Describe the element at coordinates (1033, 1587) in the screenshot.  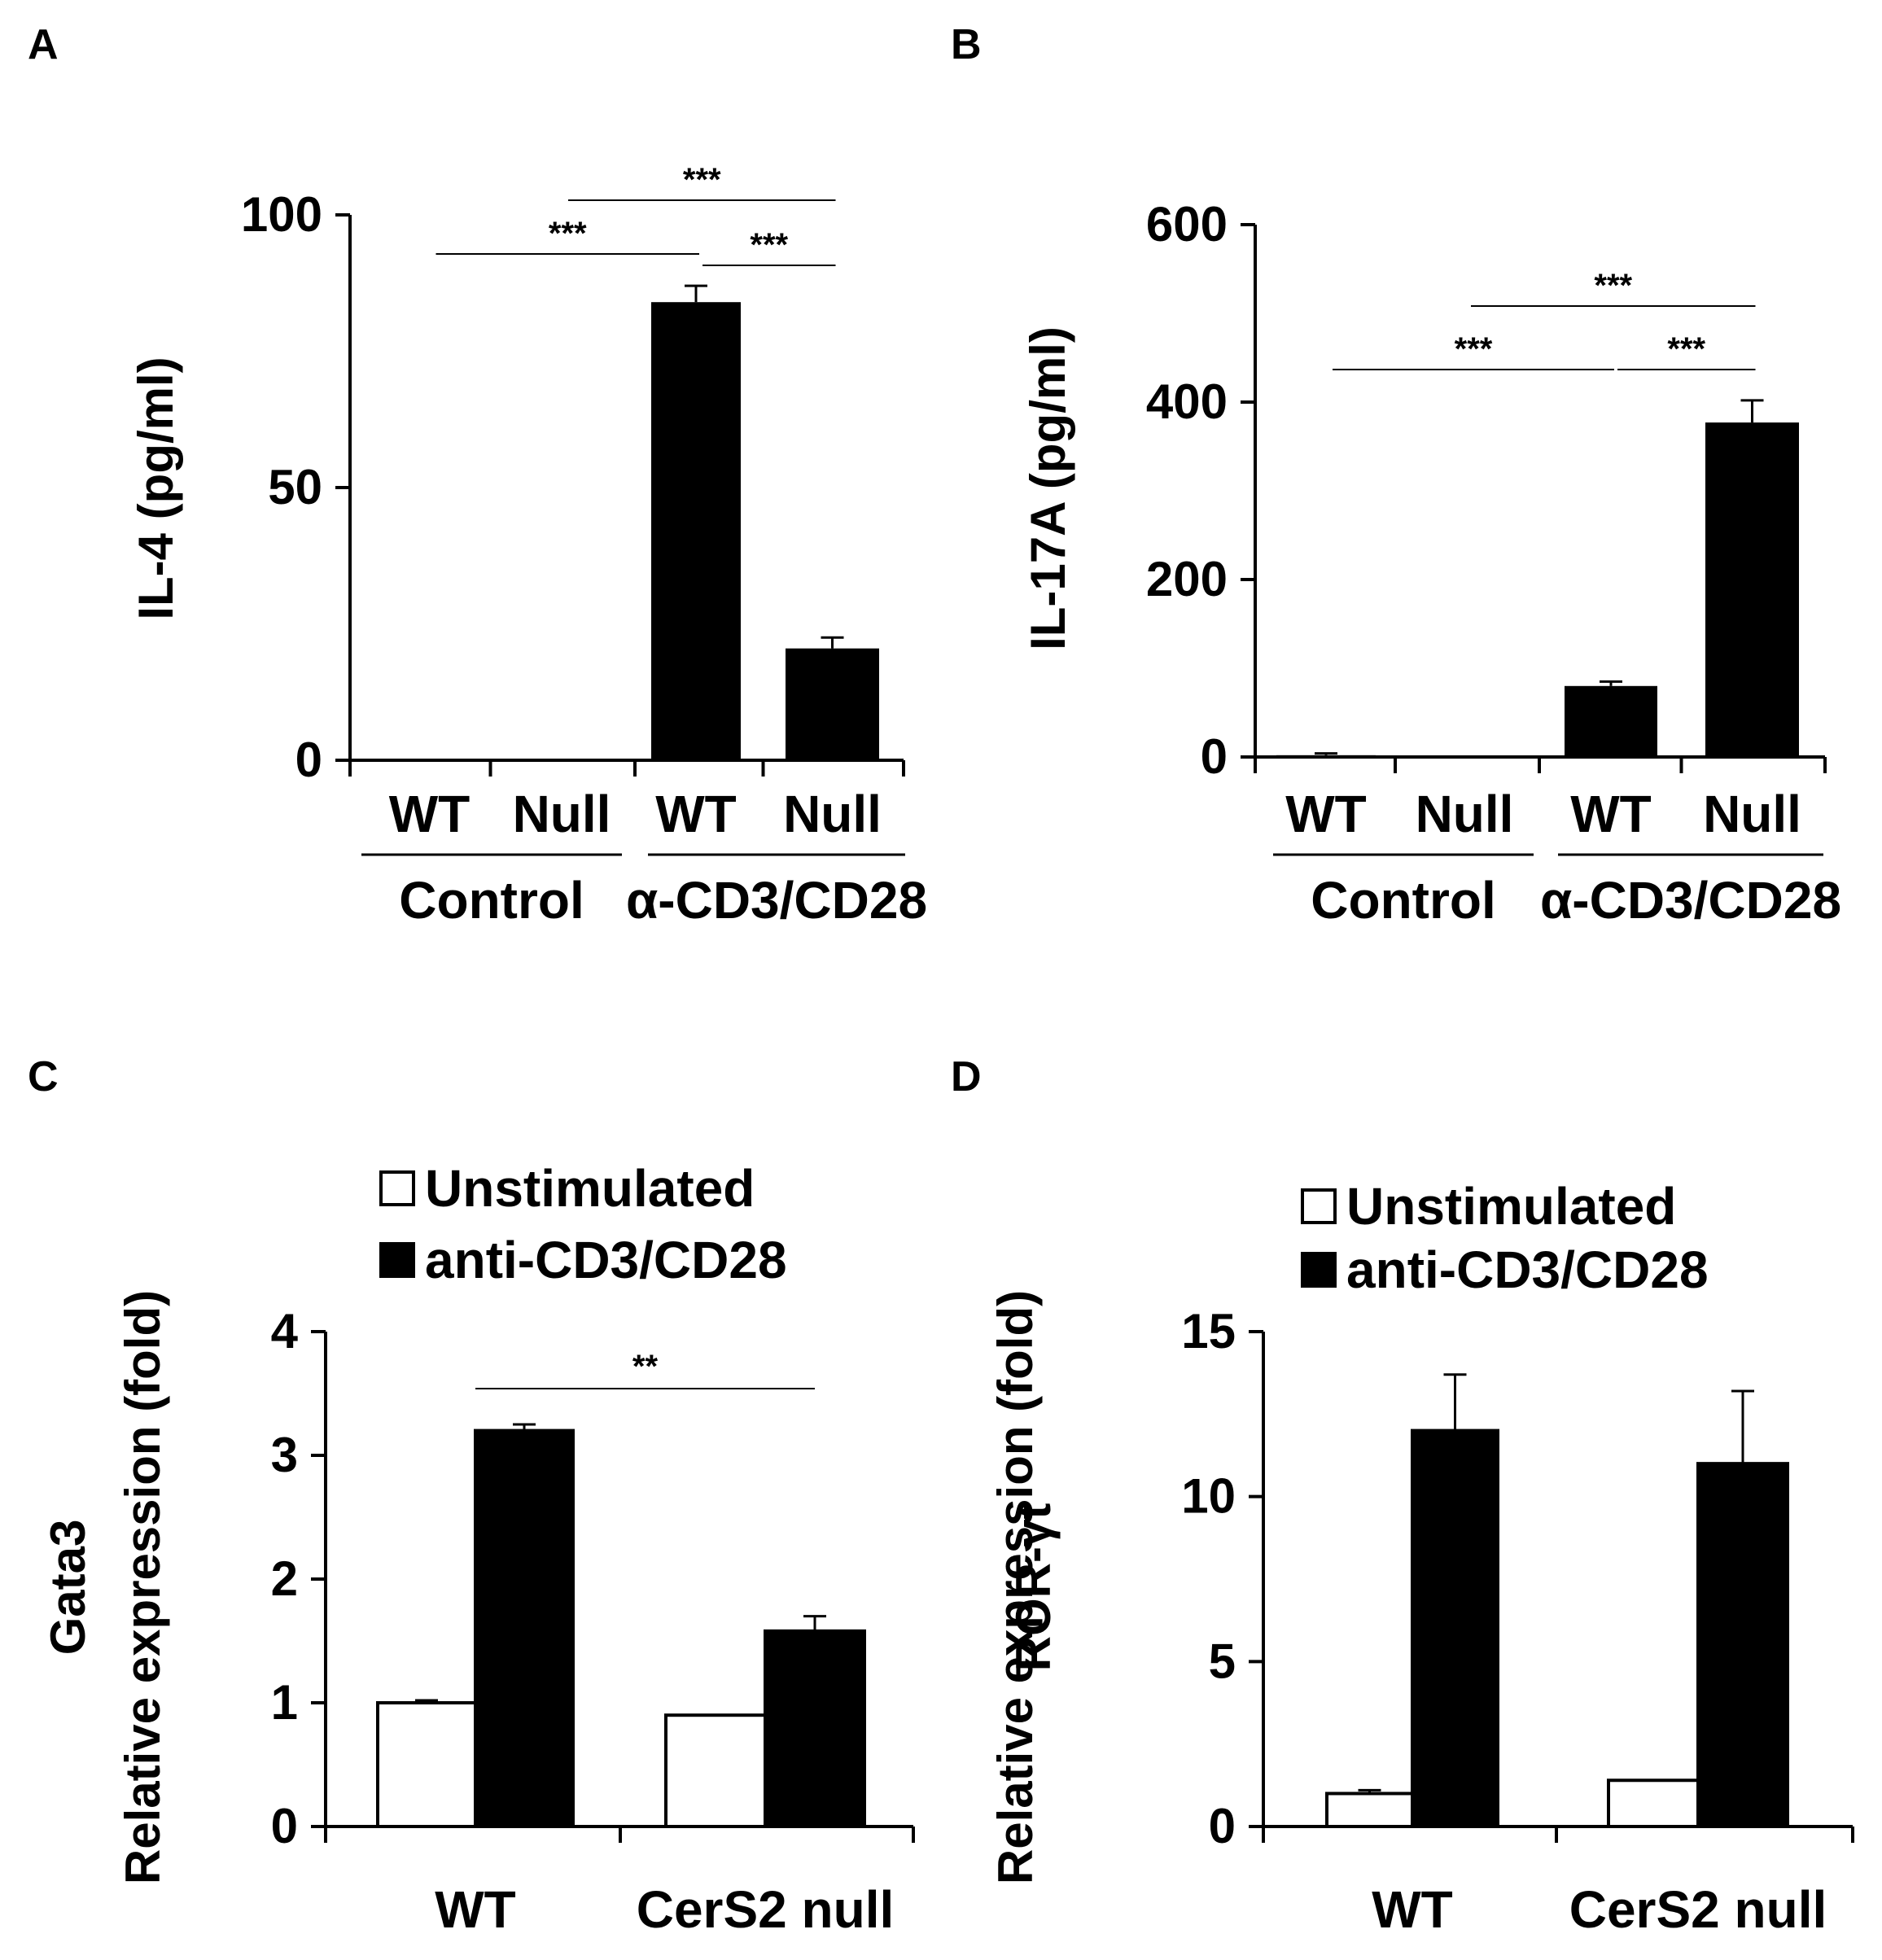
I see `y-axis-gene-name: ROR-γt` at that location.